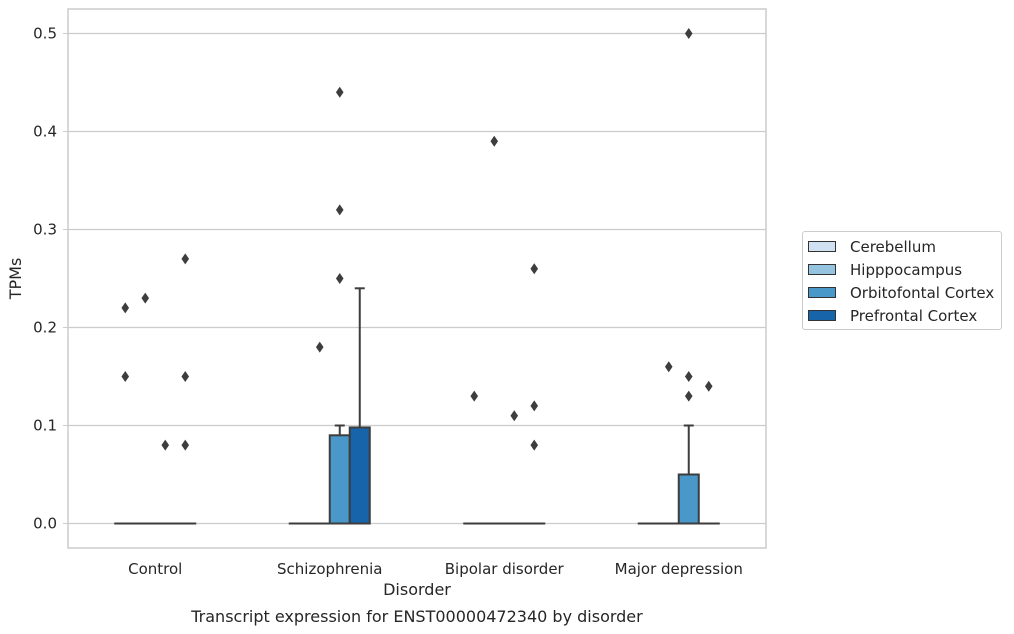 The image size is (1014, 634). What do you see at coordinates (417, 589) in the screenshot?
I see `x-axis-label: Disorder` at bounding box center [417, 589].